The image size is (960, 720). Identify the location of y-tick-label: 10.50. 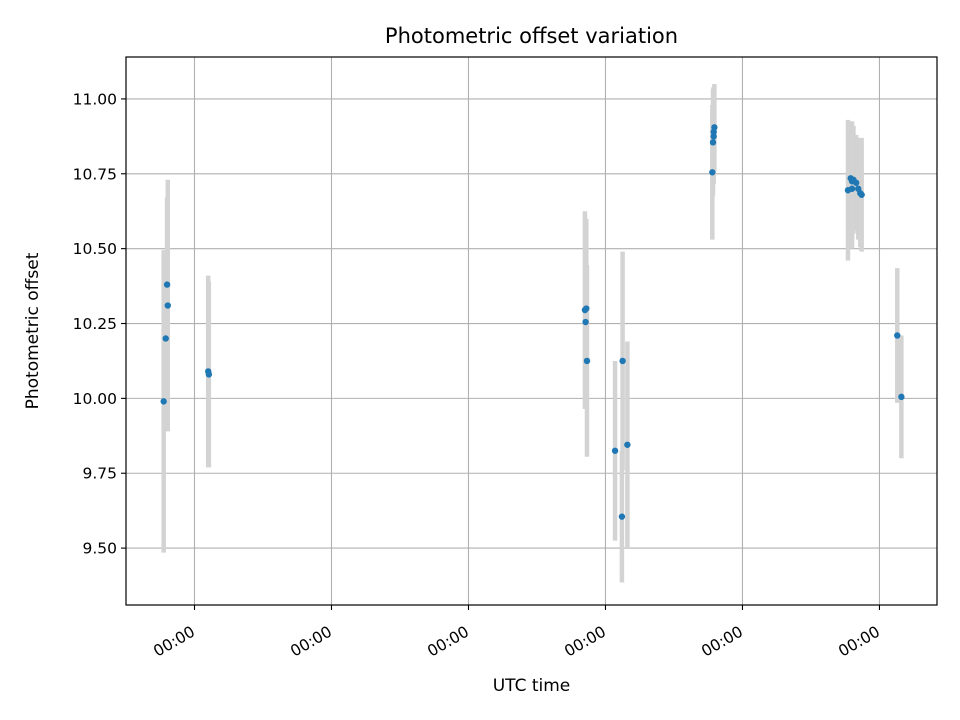
(95, 249).